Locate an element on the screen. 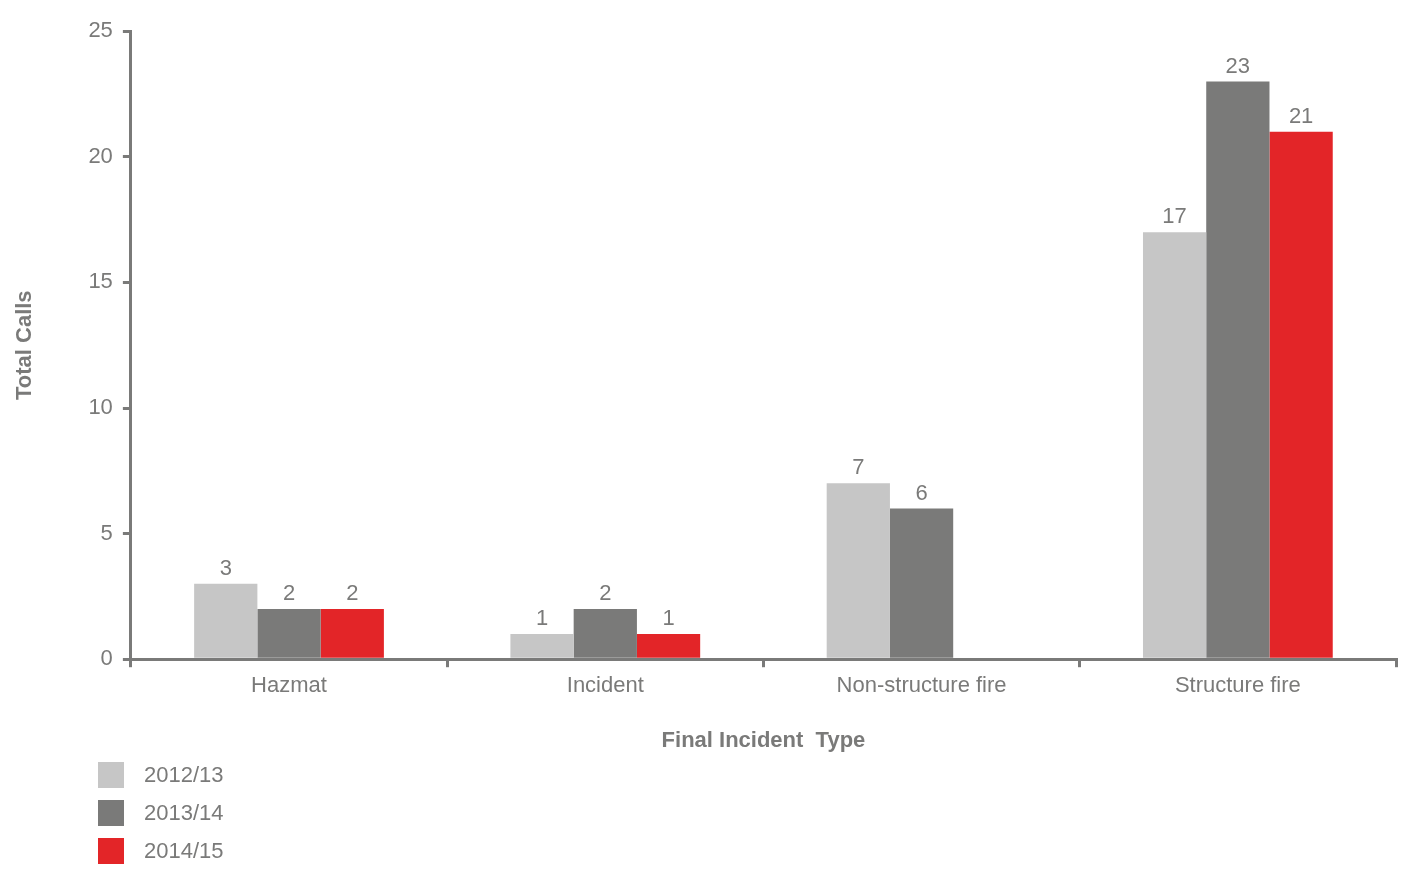 This screenshot has height=870, width=1413. y-tick-label: 0 is located at coordinates (106, 658).